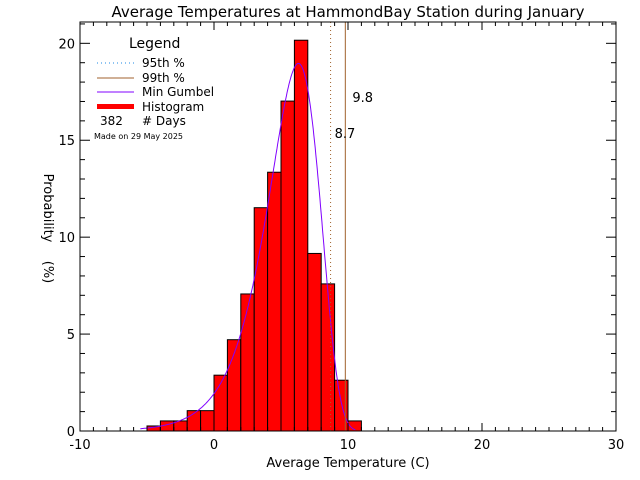 This screenshot has width=640, height=480. What do you see at coordinates (214, 445) in the screenshot?
I see `x-tick-label: 0` at bounding box center [214, 445].